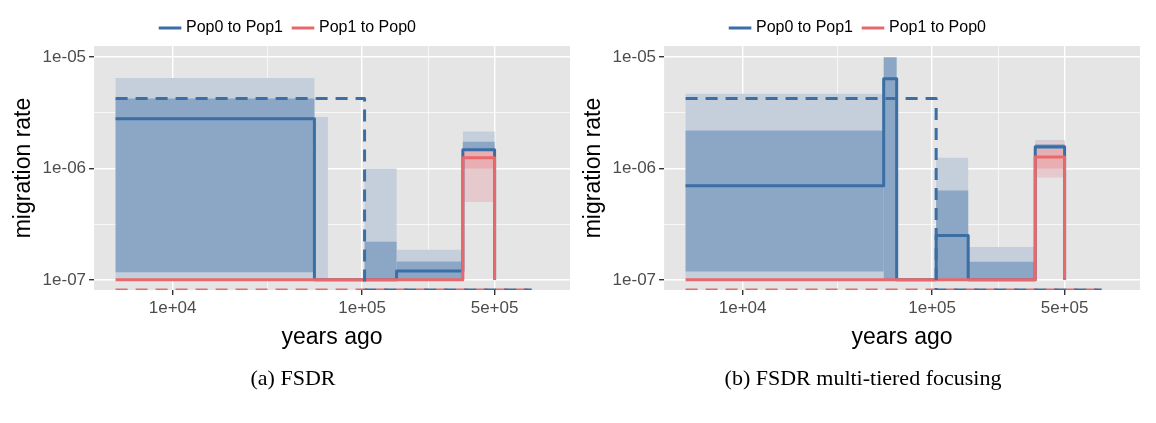  What do you see at coordinates (293, 378) in the screenshot?
I see `text: (a) FSDR` at bounding box center [293, 378].